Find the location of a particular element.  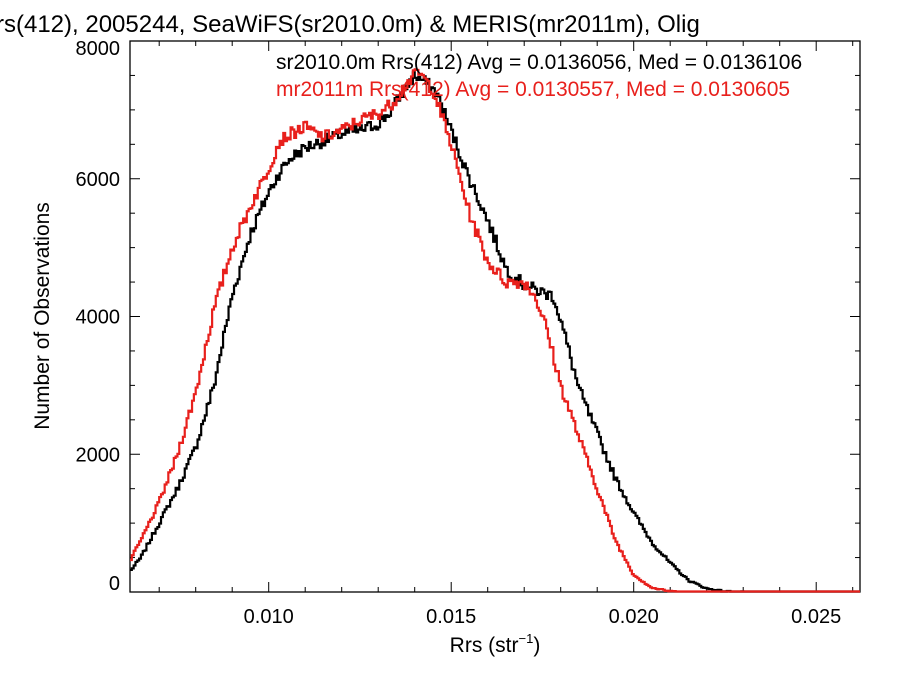

y-tick-label: 6000 is located at coordinates (98, 180).